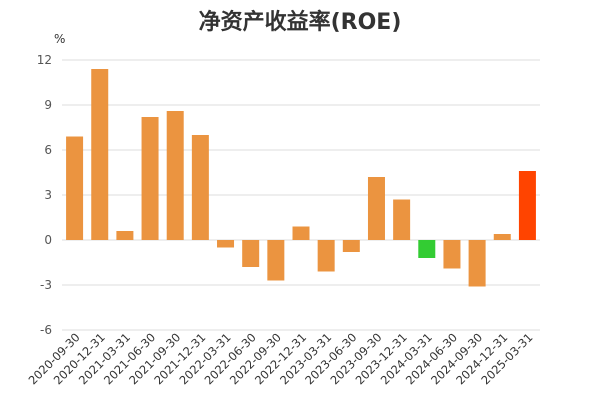  I want to click on y-tick-label: -6, so click(46, 330).